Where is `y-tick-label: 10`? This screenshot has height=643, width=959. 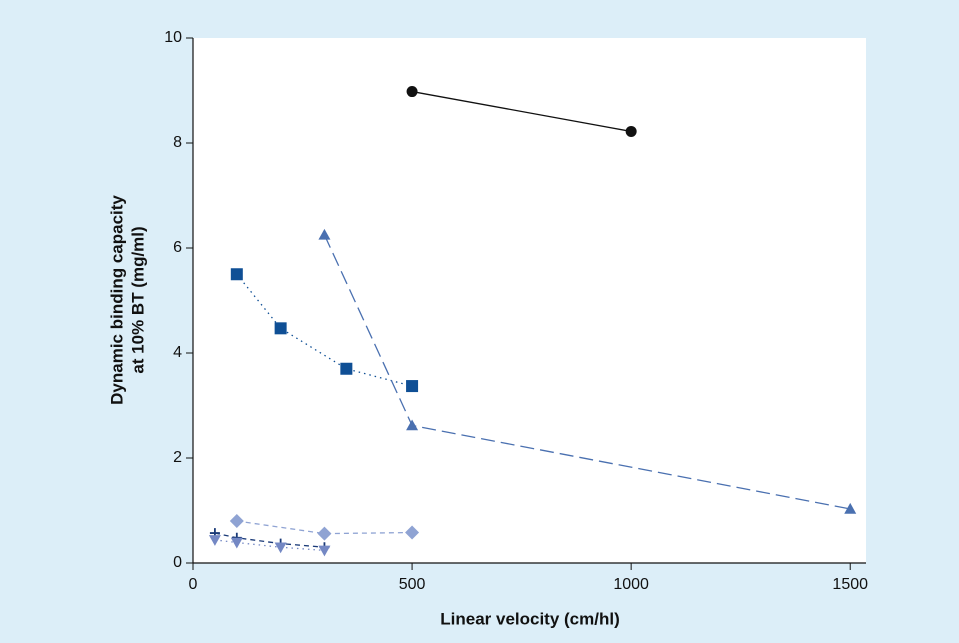
y-tick-label: 10 is located at coordinates (173, 37).